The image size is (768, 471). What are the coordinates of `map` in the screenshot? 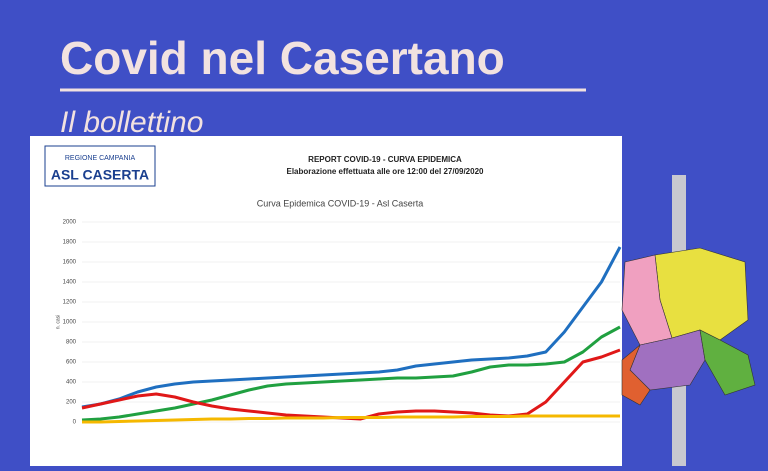 It's located at (688, 326).